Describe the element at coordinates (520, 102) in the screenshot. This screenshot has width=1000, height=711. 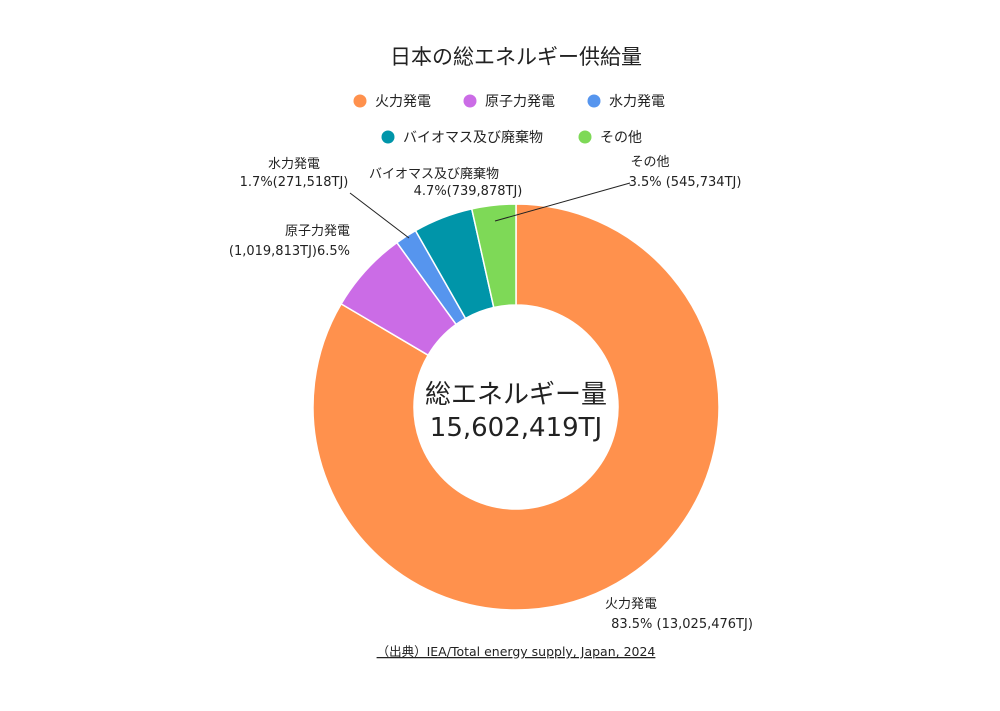
I see `legend-label-1: 原子力発電` at that location.